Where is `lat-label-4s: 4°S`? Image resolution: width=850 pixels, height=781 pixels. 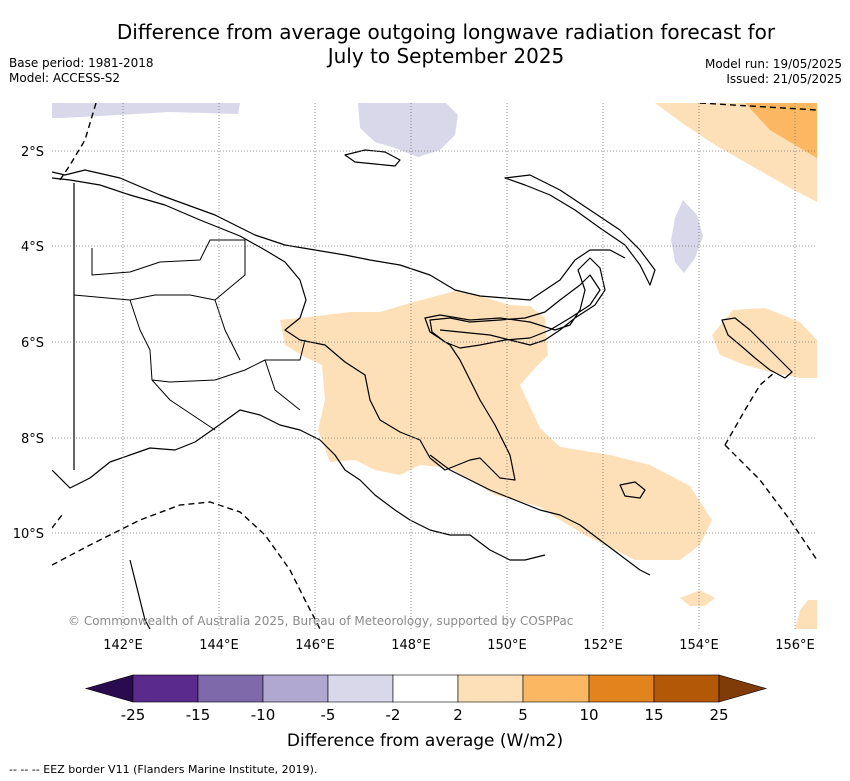 lat-label-4s: 4°S is located at coordinates (32, 247).